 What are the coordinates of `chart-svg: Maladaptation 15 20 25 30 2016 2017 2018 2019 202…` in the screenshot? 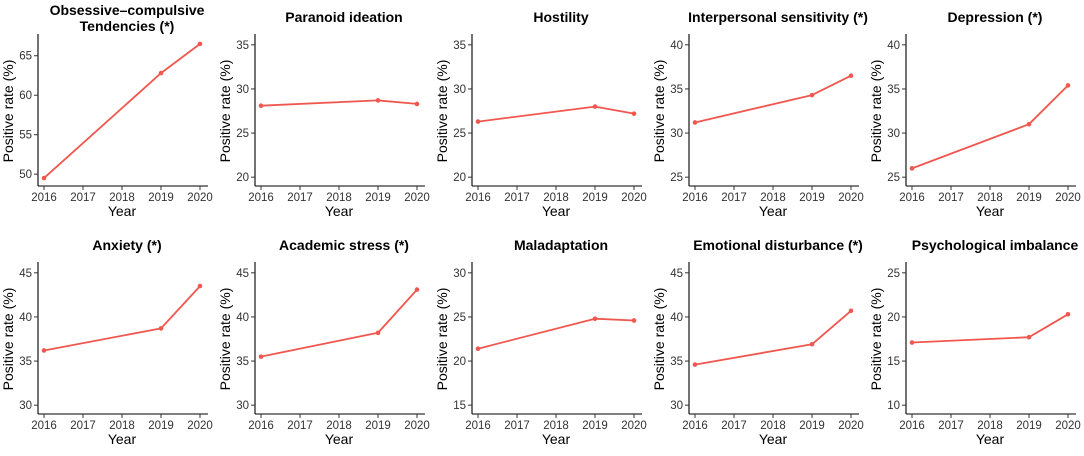 It's located at (540, 342).